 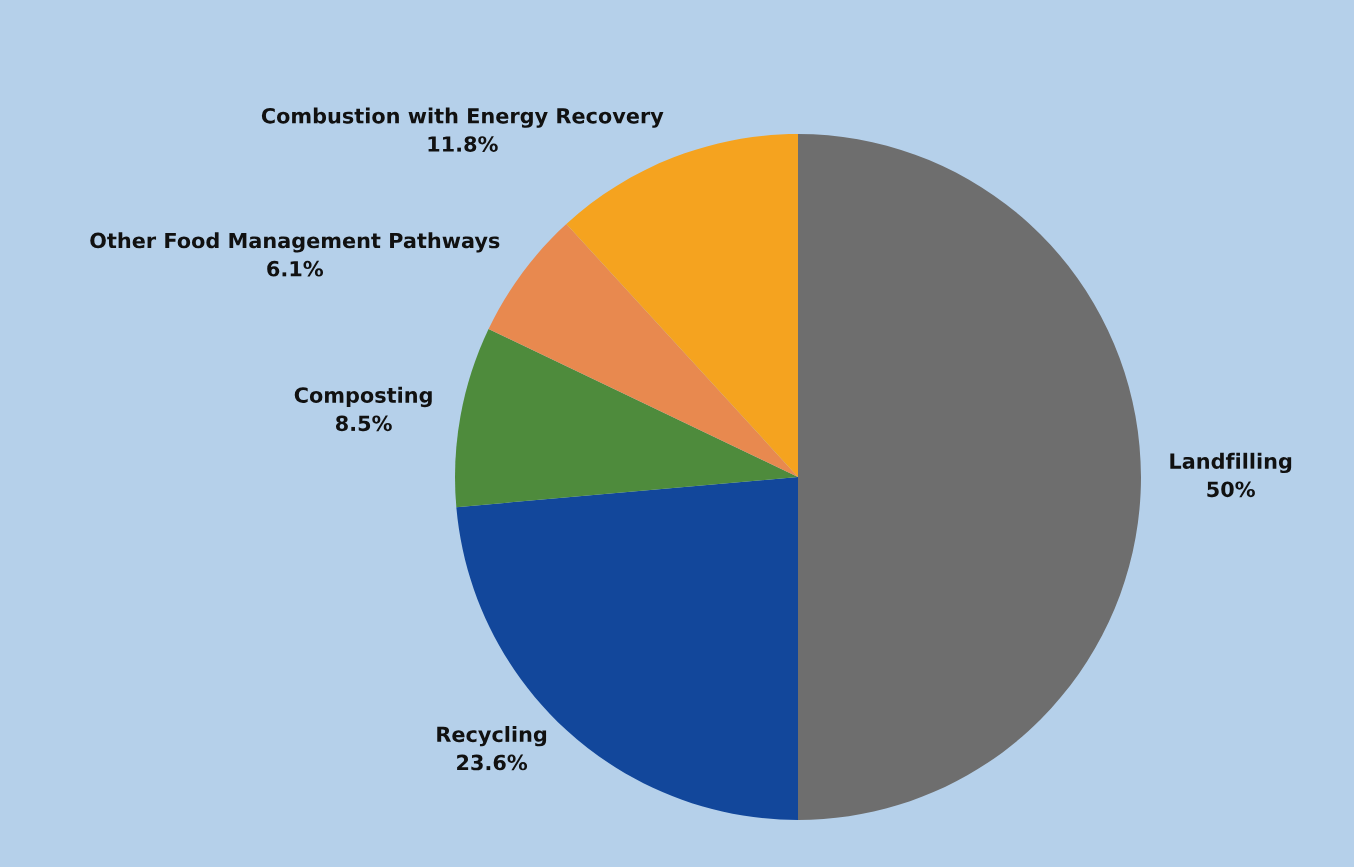 What do you see at coordinates (1231, 463) in the screenshot?
I see `slice-label: Landfilling` at bounding box center [1231, 463].